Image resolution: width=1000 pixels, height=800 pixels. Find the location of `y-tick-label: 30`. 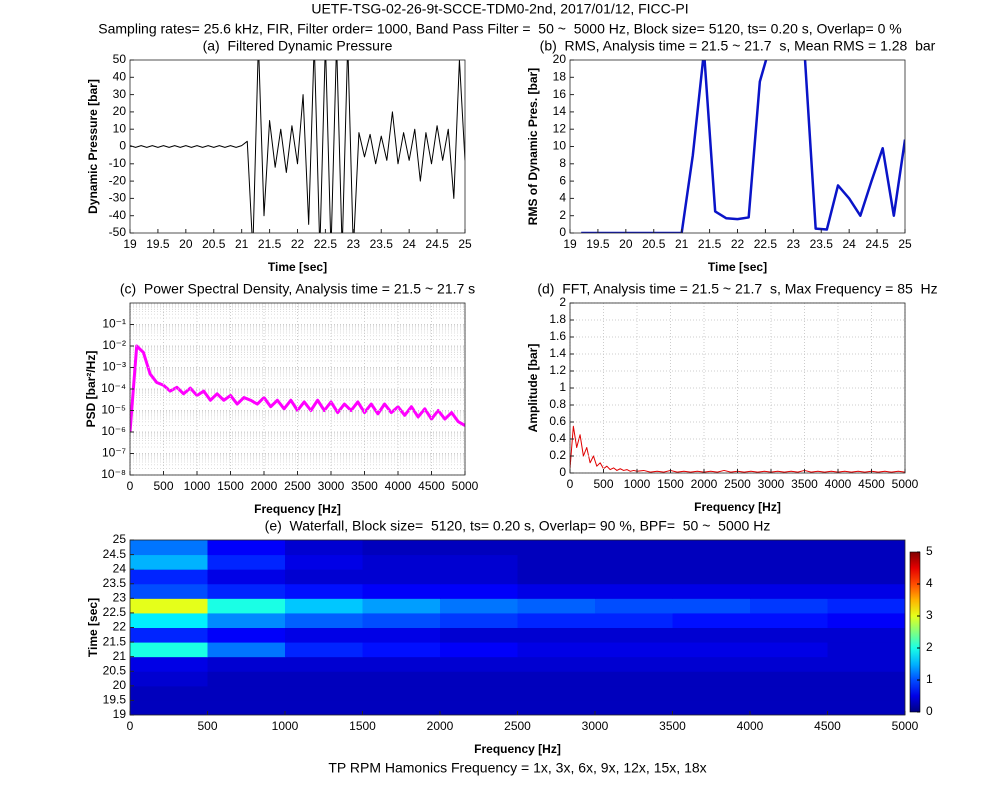

y-tick-label: 30 is located at coordinates (120, 94).